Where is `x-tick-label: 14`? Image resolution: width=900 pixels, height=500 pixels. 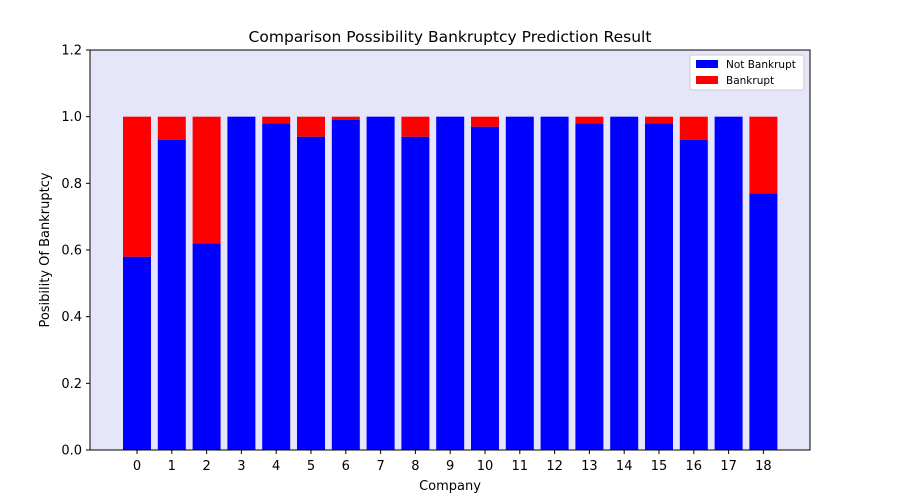
x-tick-label: 14 is located at coordinates (624, 466).